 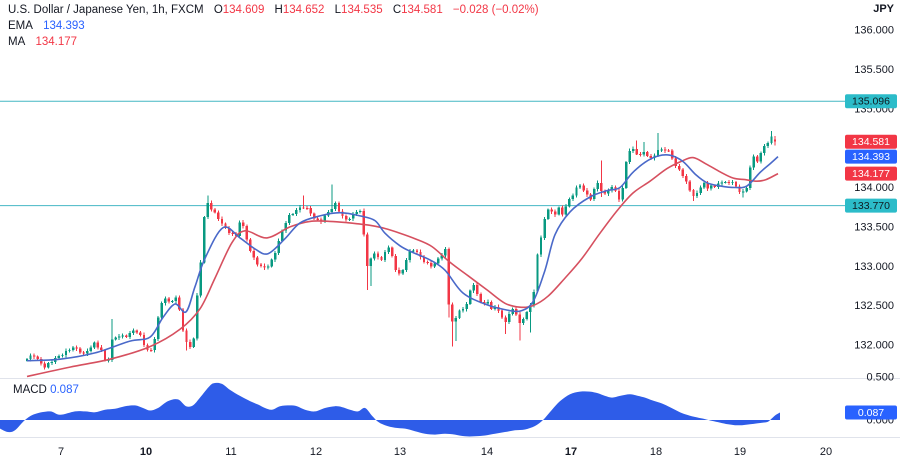 What do you see at coordinates (445, 452) in the screenshot?
I see `time-axis-labels: 7 10 11 12 13 14 17 18 19 20` at bounding box center [445, 452].